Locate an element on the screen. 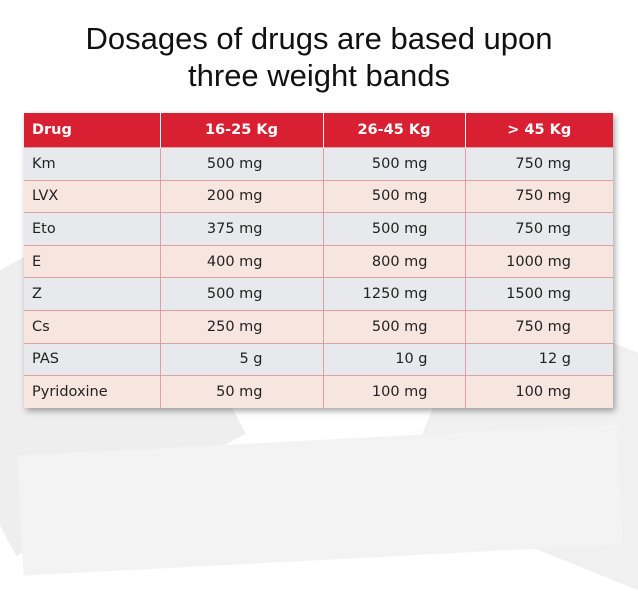 This screenshot has height=591, width=638. dose-over-45: 12 g is located at coordinates (539, 359).